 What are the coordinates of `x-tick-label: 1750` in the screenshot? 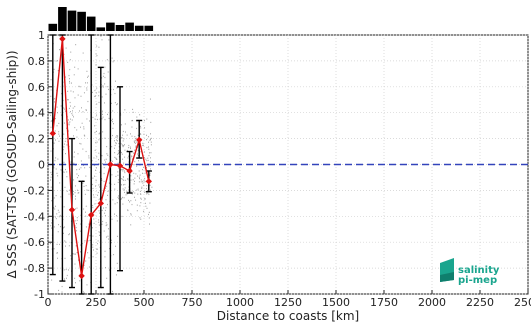 It's located at (384, 302).